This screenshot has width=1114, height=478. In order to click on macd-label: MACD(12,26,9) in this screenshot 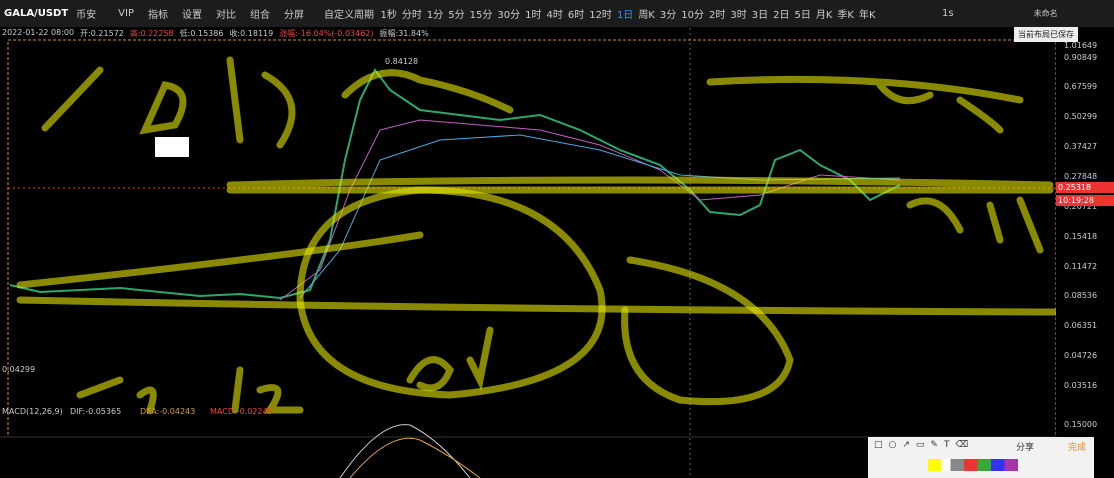, I will do `click(32, 411)`.